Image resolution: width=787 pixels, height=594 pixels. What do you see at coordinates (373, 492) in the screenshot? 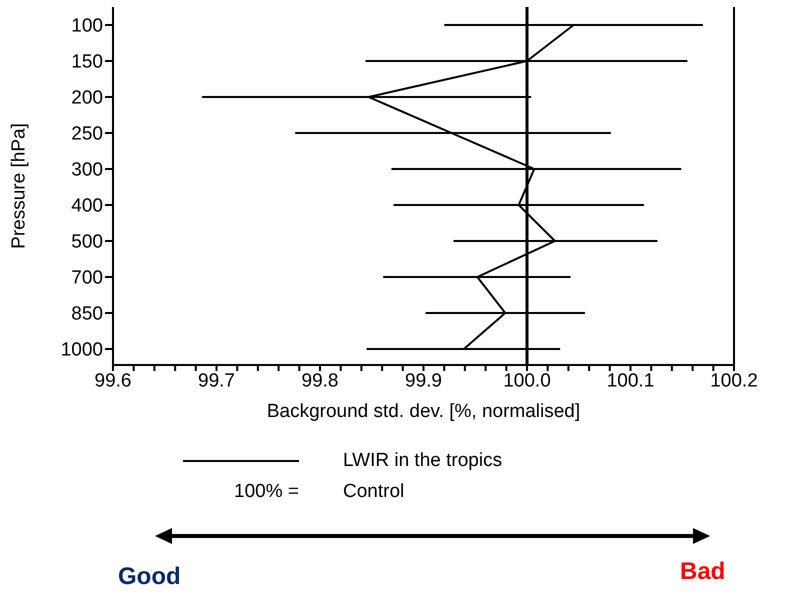
I see `text: Control` at bounding box center [373, 492].